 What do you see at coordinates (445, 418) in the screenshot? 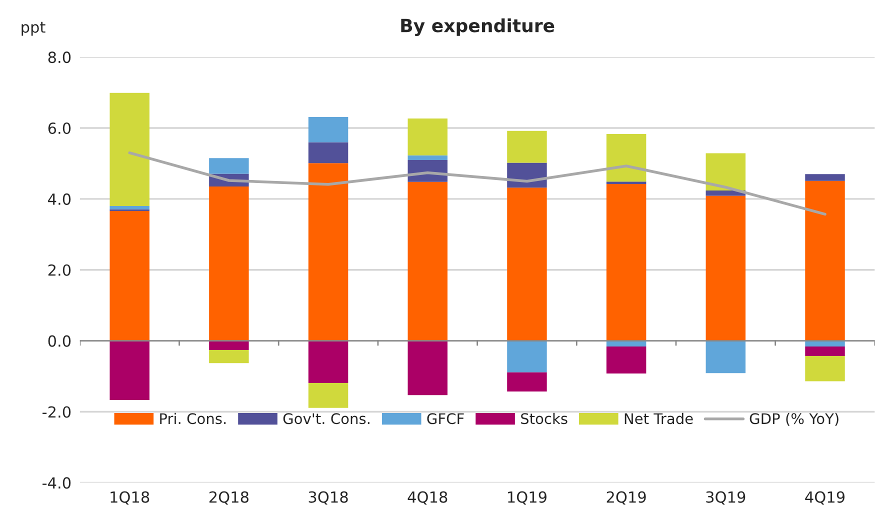
I see `legend-label: GFCF` at bounding box center [445, 418].